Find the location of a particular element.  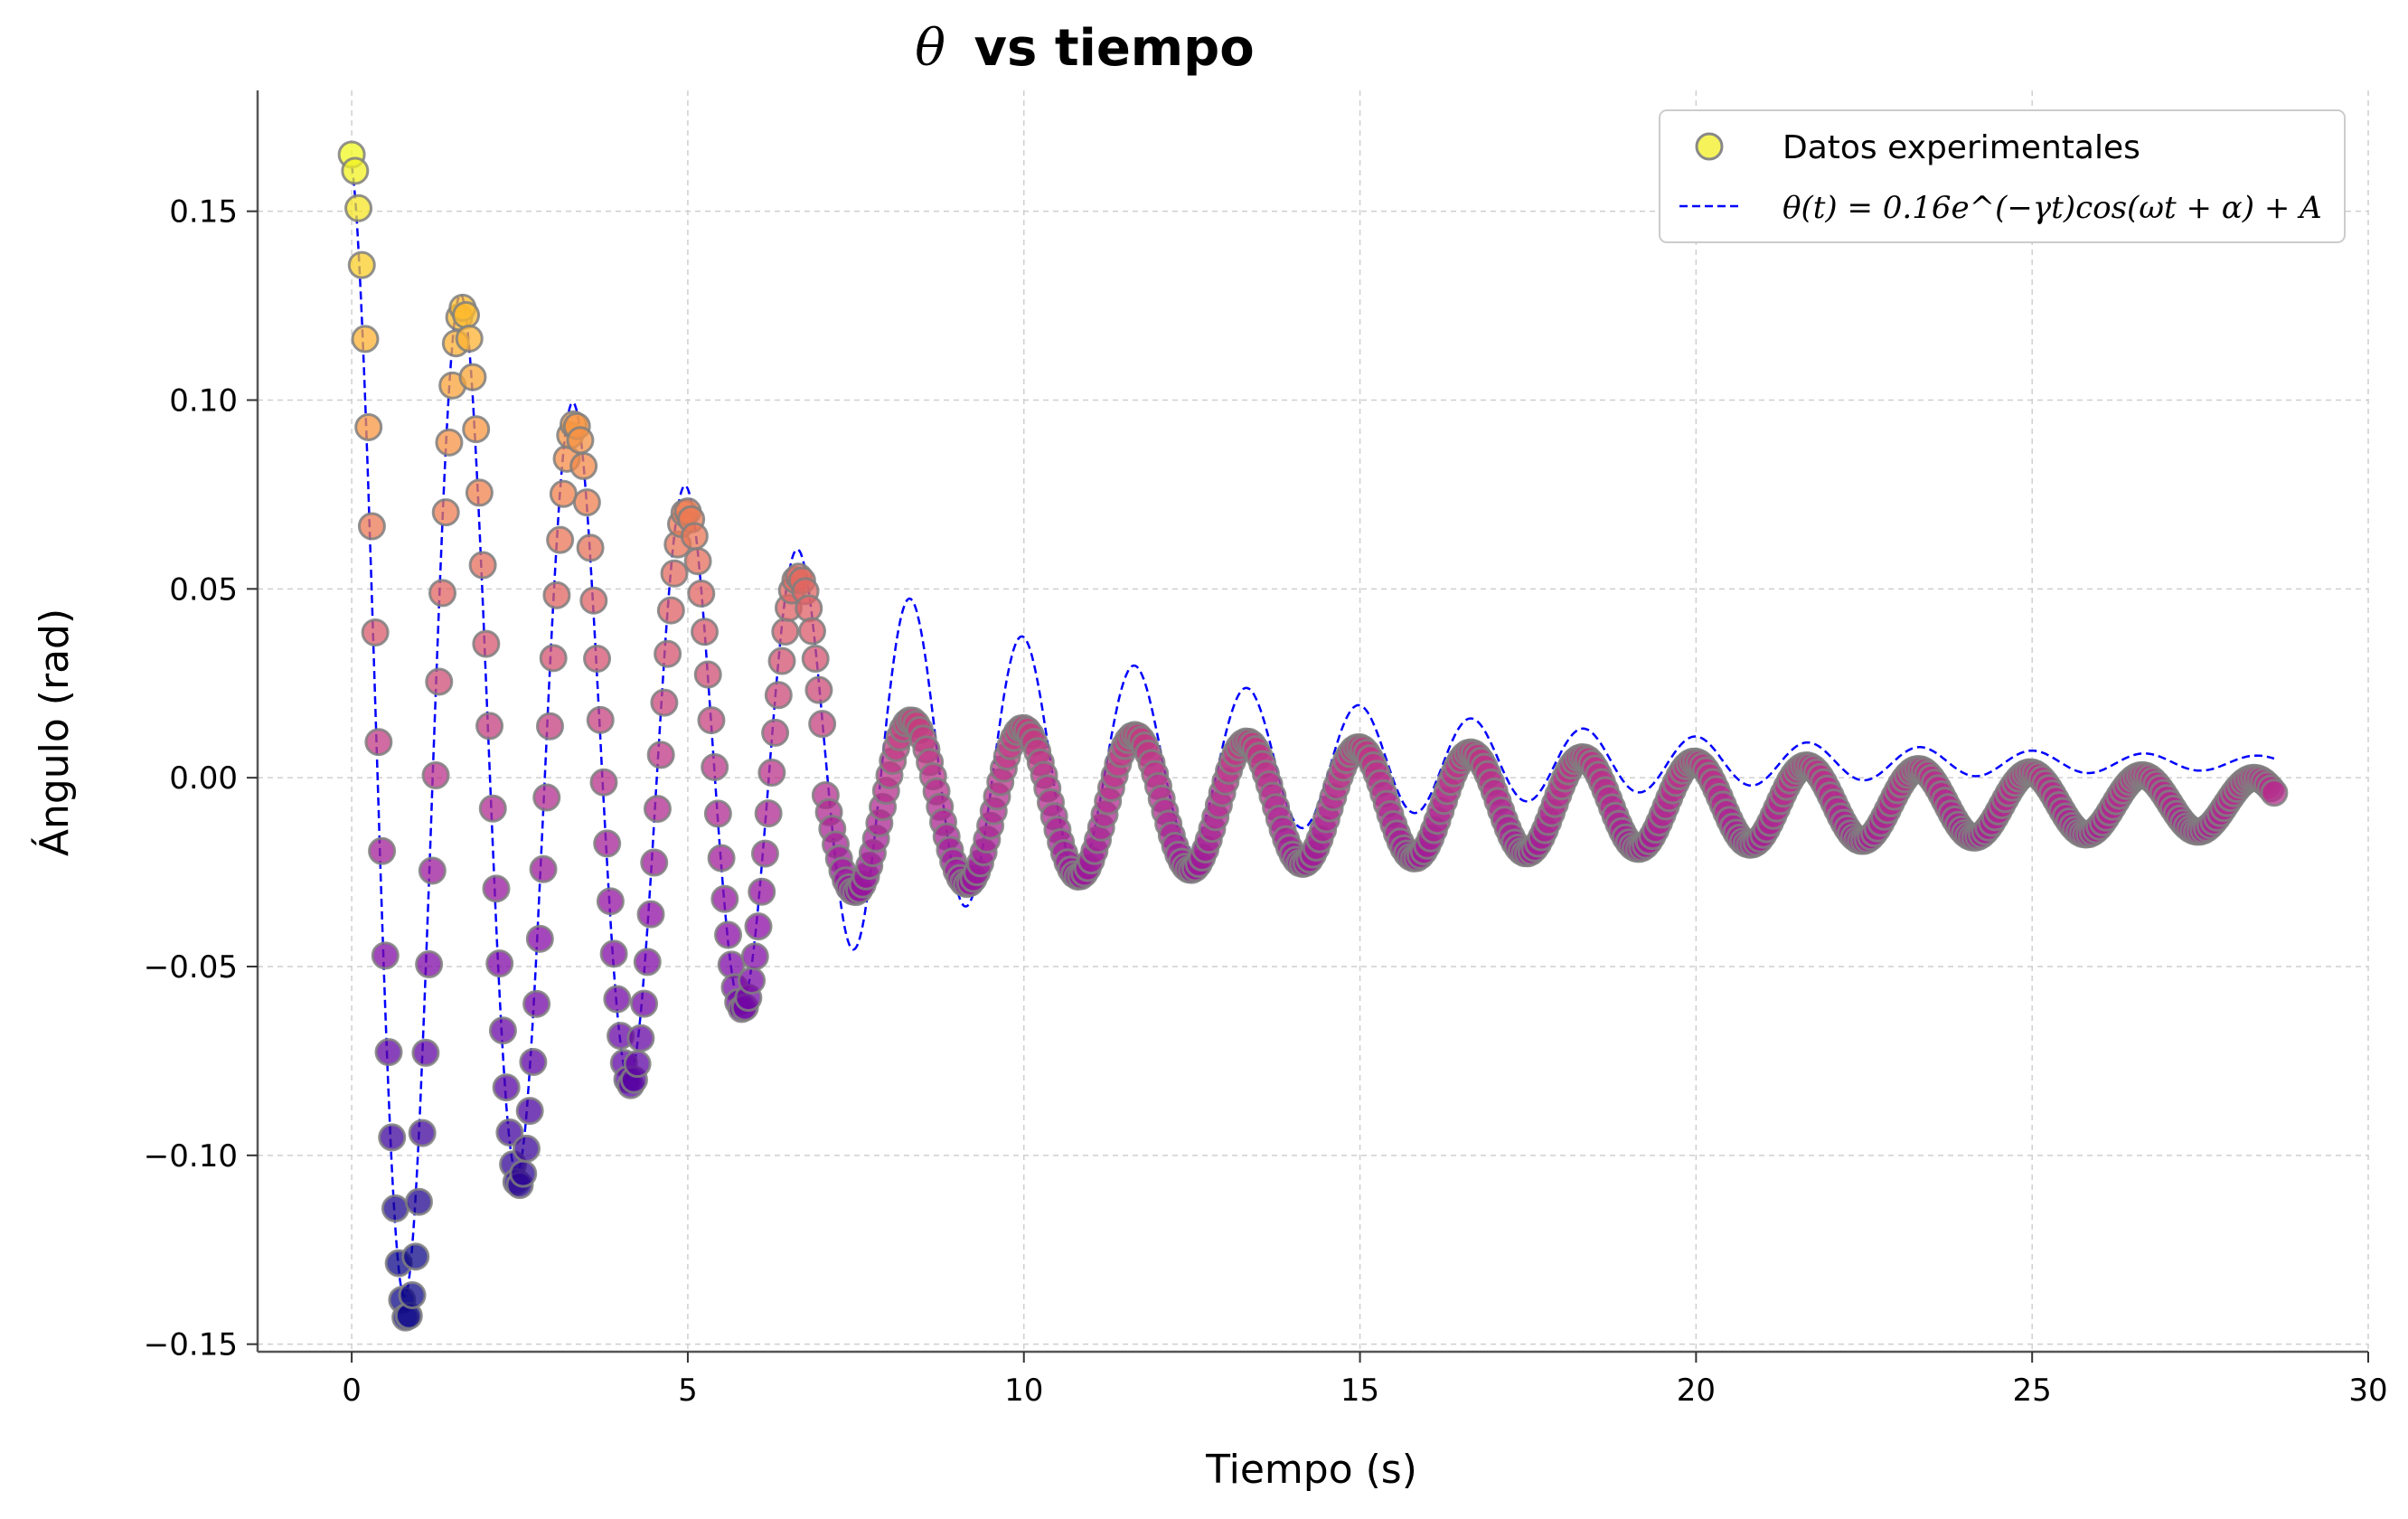

legend-box is located at coordinates (2002, 176).